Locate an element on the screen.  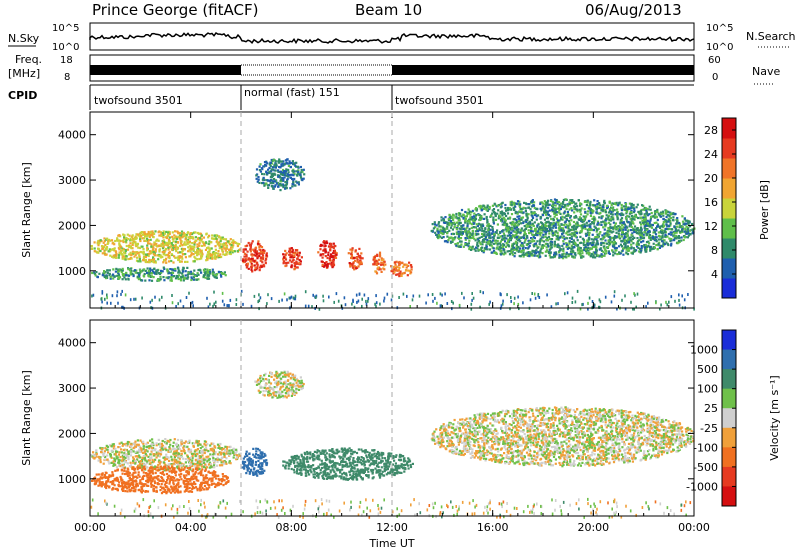
freq-trace is located at coordinates (392, 70).